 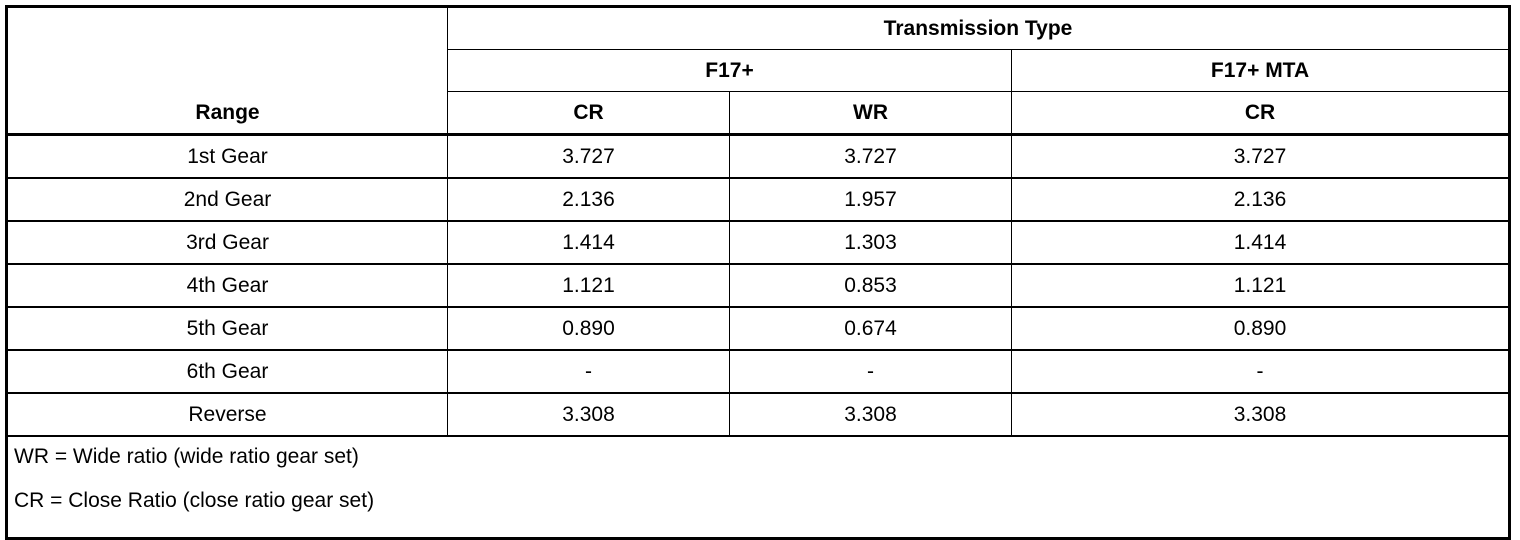 I want to click on range-cell: 5th Gear, so click(x=227, y=328).